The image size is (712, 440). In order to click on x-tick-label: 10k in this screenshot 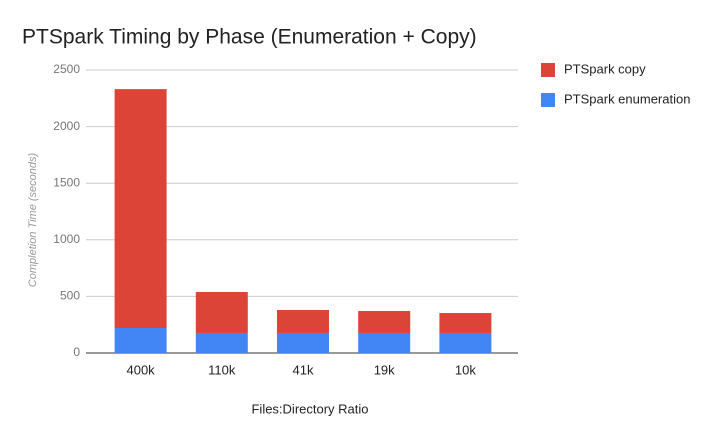, I will do `click(465, 369)`.